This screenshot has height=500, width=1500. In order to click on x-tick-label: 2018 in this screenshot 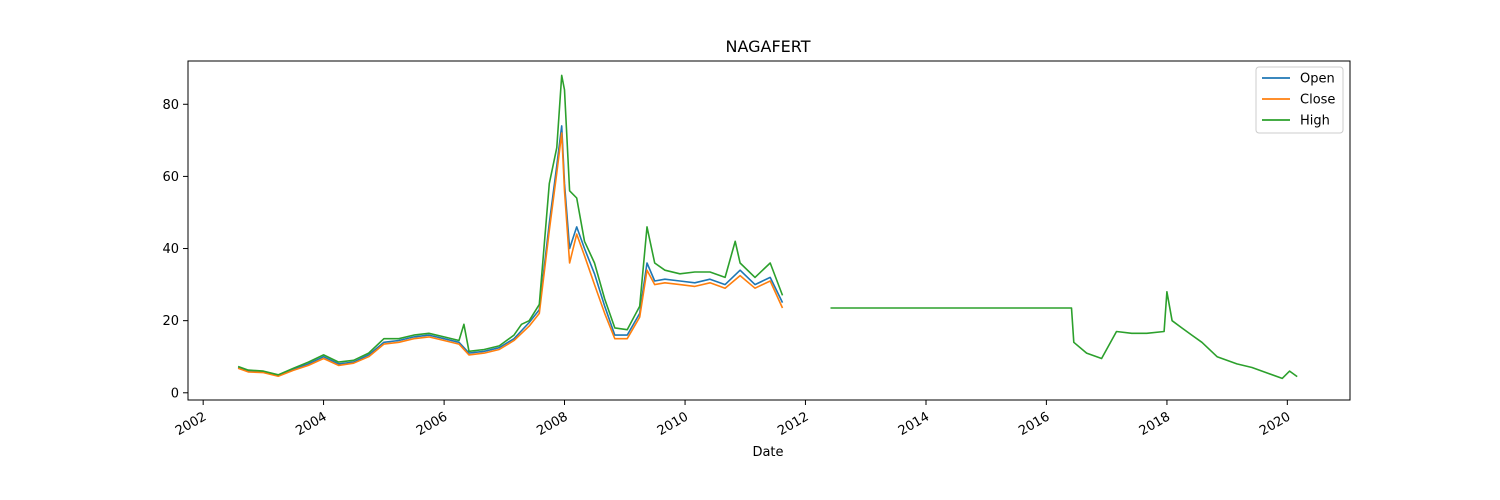, I will do `click(1155, 424)`.